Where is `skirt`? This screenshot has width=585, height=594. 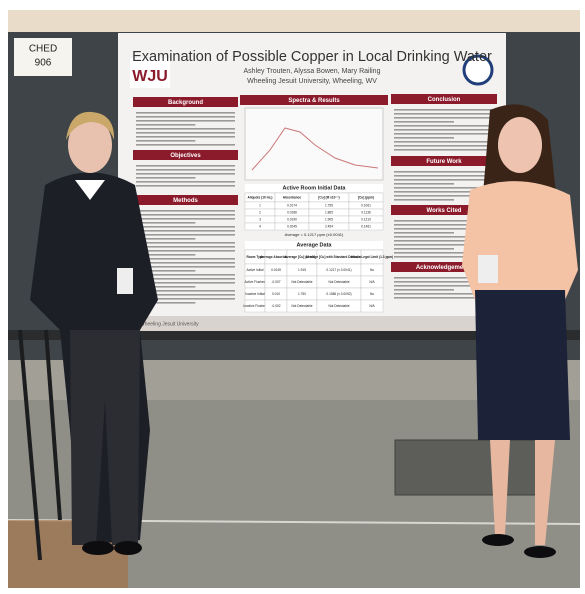
skirt is located at coordinates (522, 365).